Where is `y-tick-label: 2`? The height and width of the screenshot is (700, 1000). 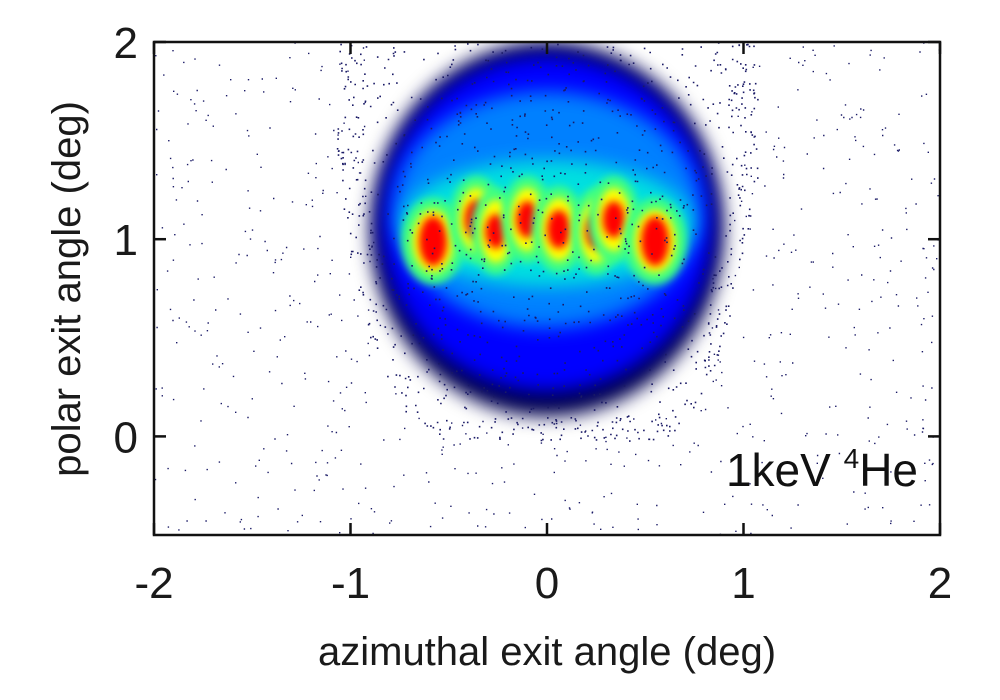
y-tick-label: 2 is located at coordinates (126, 43).